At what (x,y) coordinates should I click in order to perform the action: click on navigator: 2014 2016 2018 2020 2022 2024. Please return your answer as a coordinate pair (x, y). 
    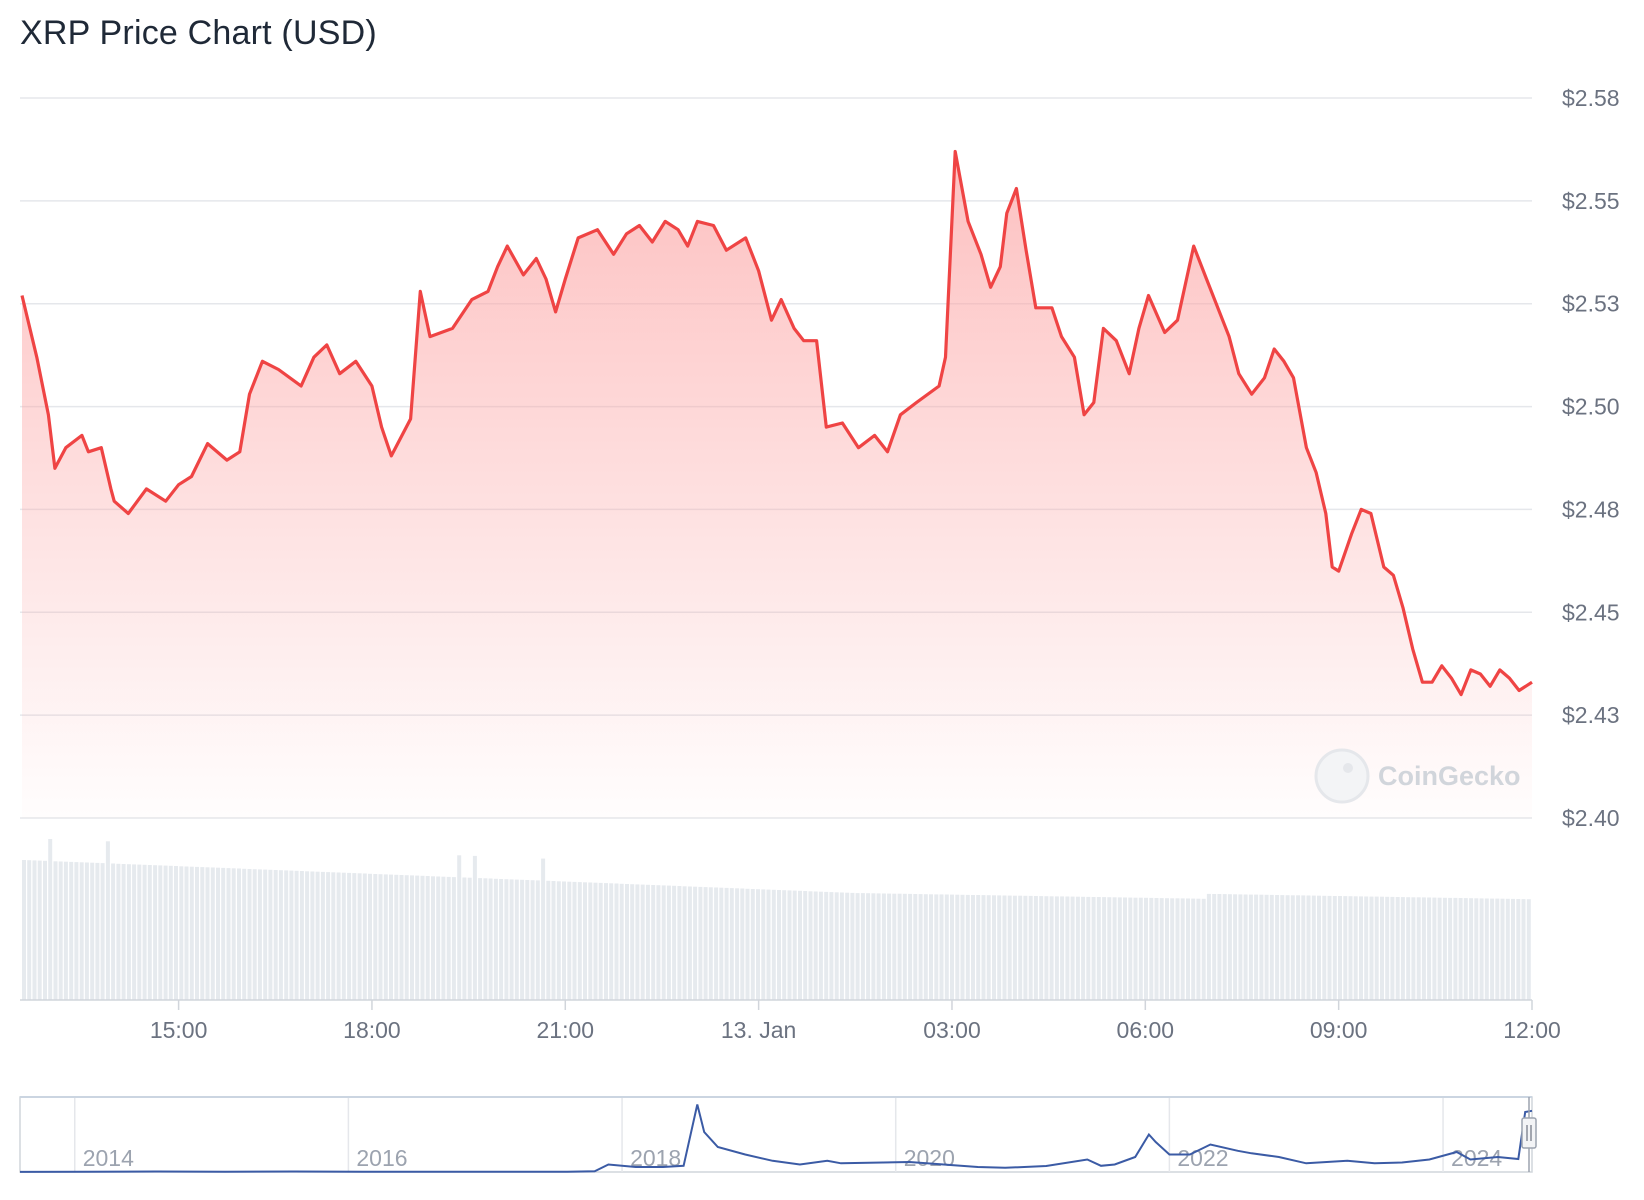
    Looking at the image, I should click on (778, 1134).